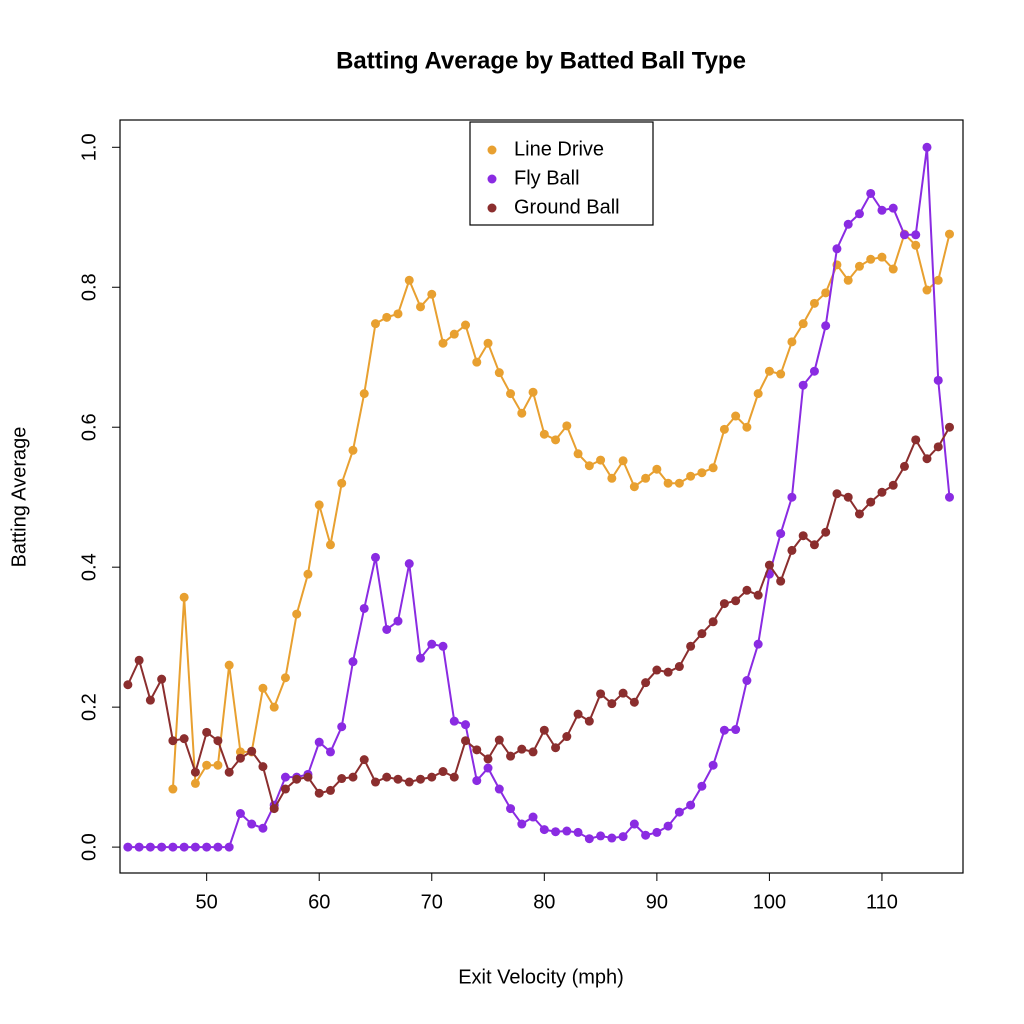 This screenshot has width=1024, height=1024. Describe the element at coordinates (547, 178) in the screenshot. I see `legend-label: Fly Ball` at that location.